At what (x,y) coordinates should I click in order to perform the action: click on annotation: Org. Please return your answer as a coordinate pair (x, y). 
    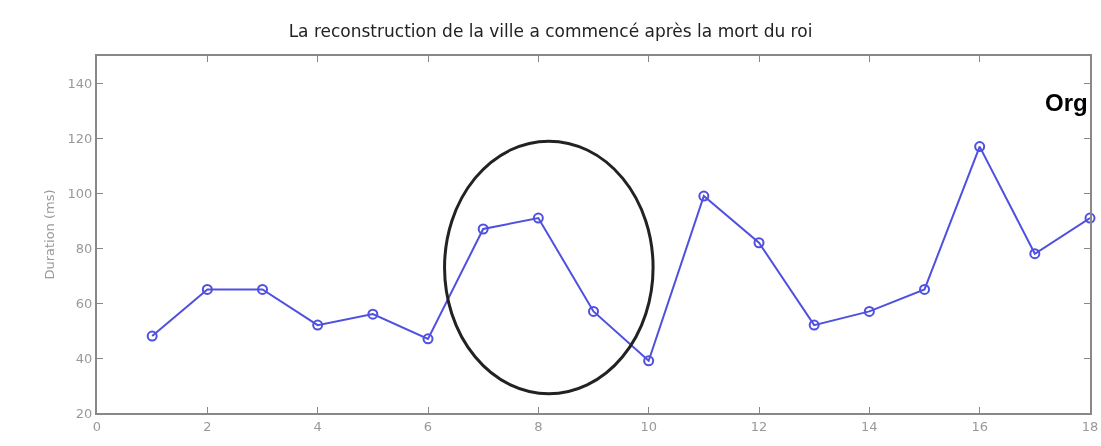
    Looking at the image, I should click on (1066, 102).